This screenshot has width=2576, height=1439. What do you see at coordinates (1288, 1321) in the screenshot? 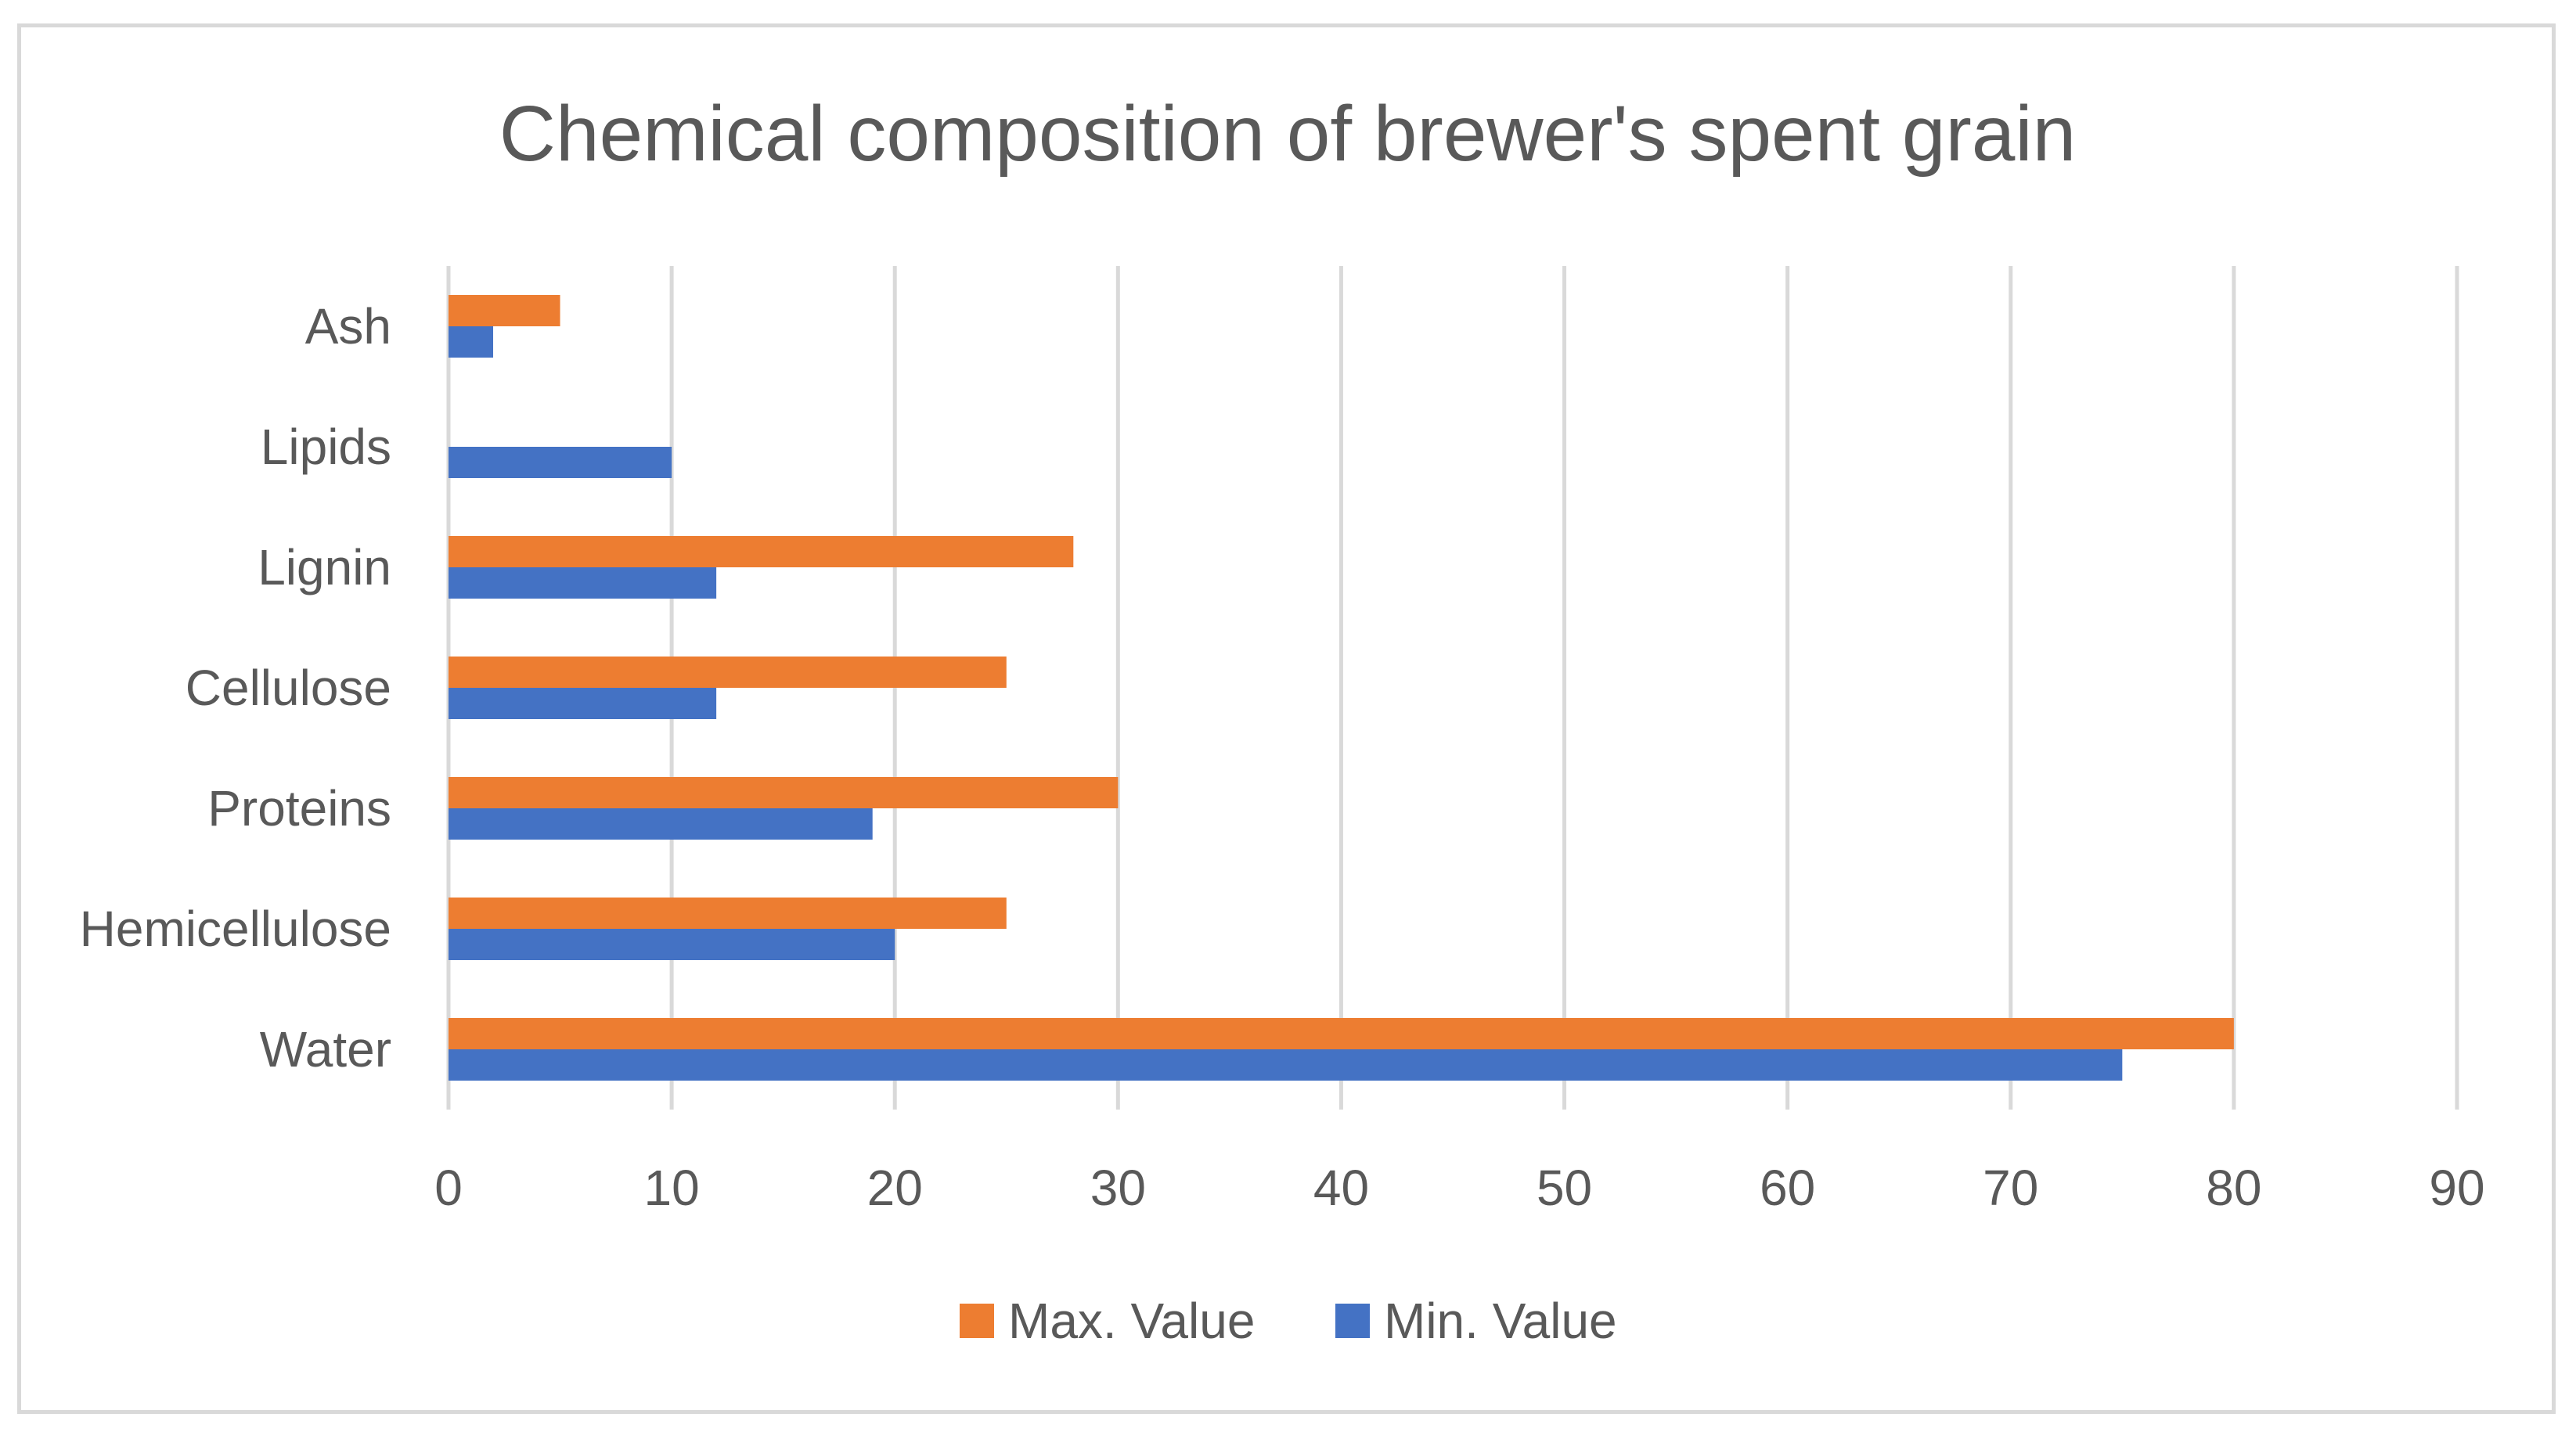
I see `legend: Max. Value Min. Value` at bounding box center [1288, 1321].